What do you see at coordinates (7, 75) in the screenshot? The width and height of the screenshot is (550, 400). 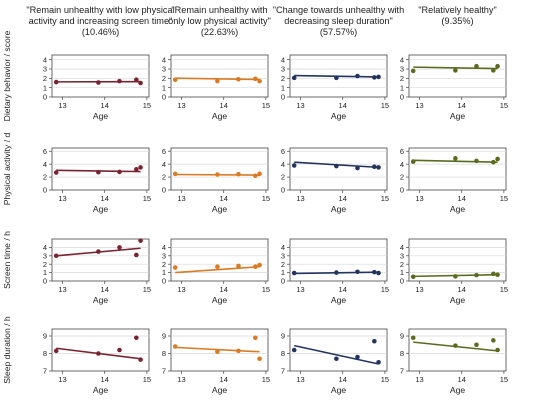 I see `row-y-axis-label: Dietary behavior / score` at bounding box center [7, 75].